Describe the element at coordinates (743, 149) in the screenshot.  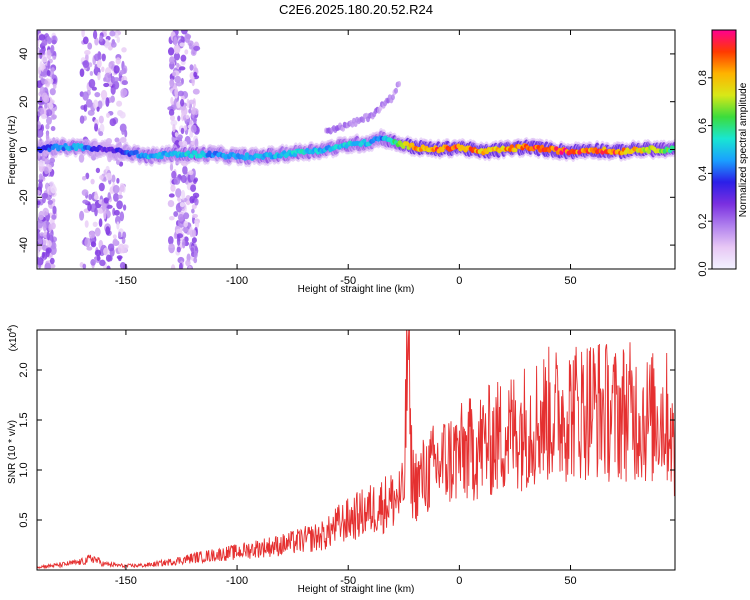
I see `colorbar-label: Normalized spectral amplitude` at that location.